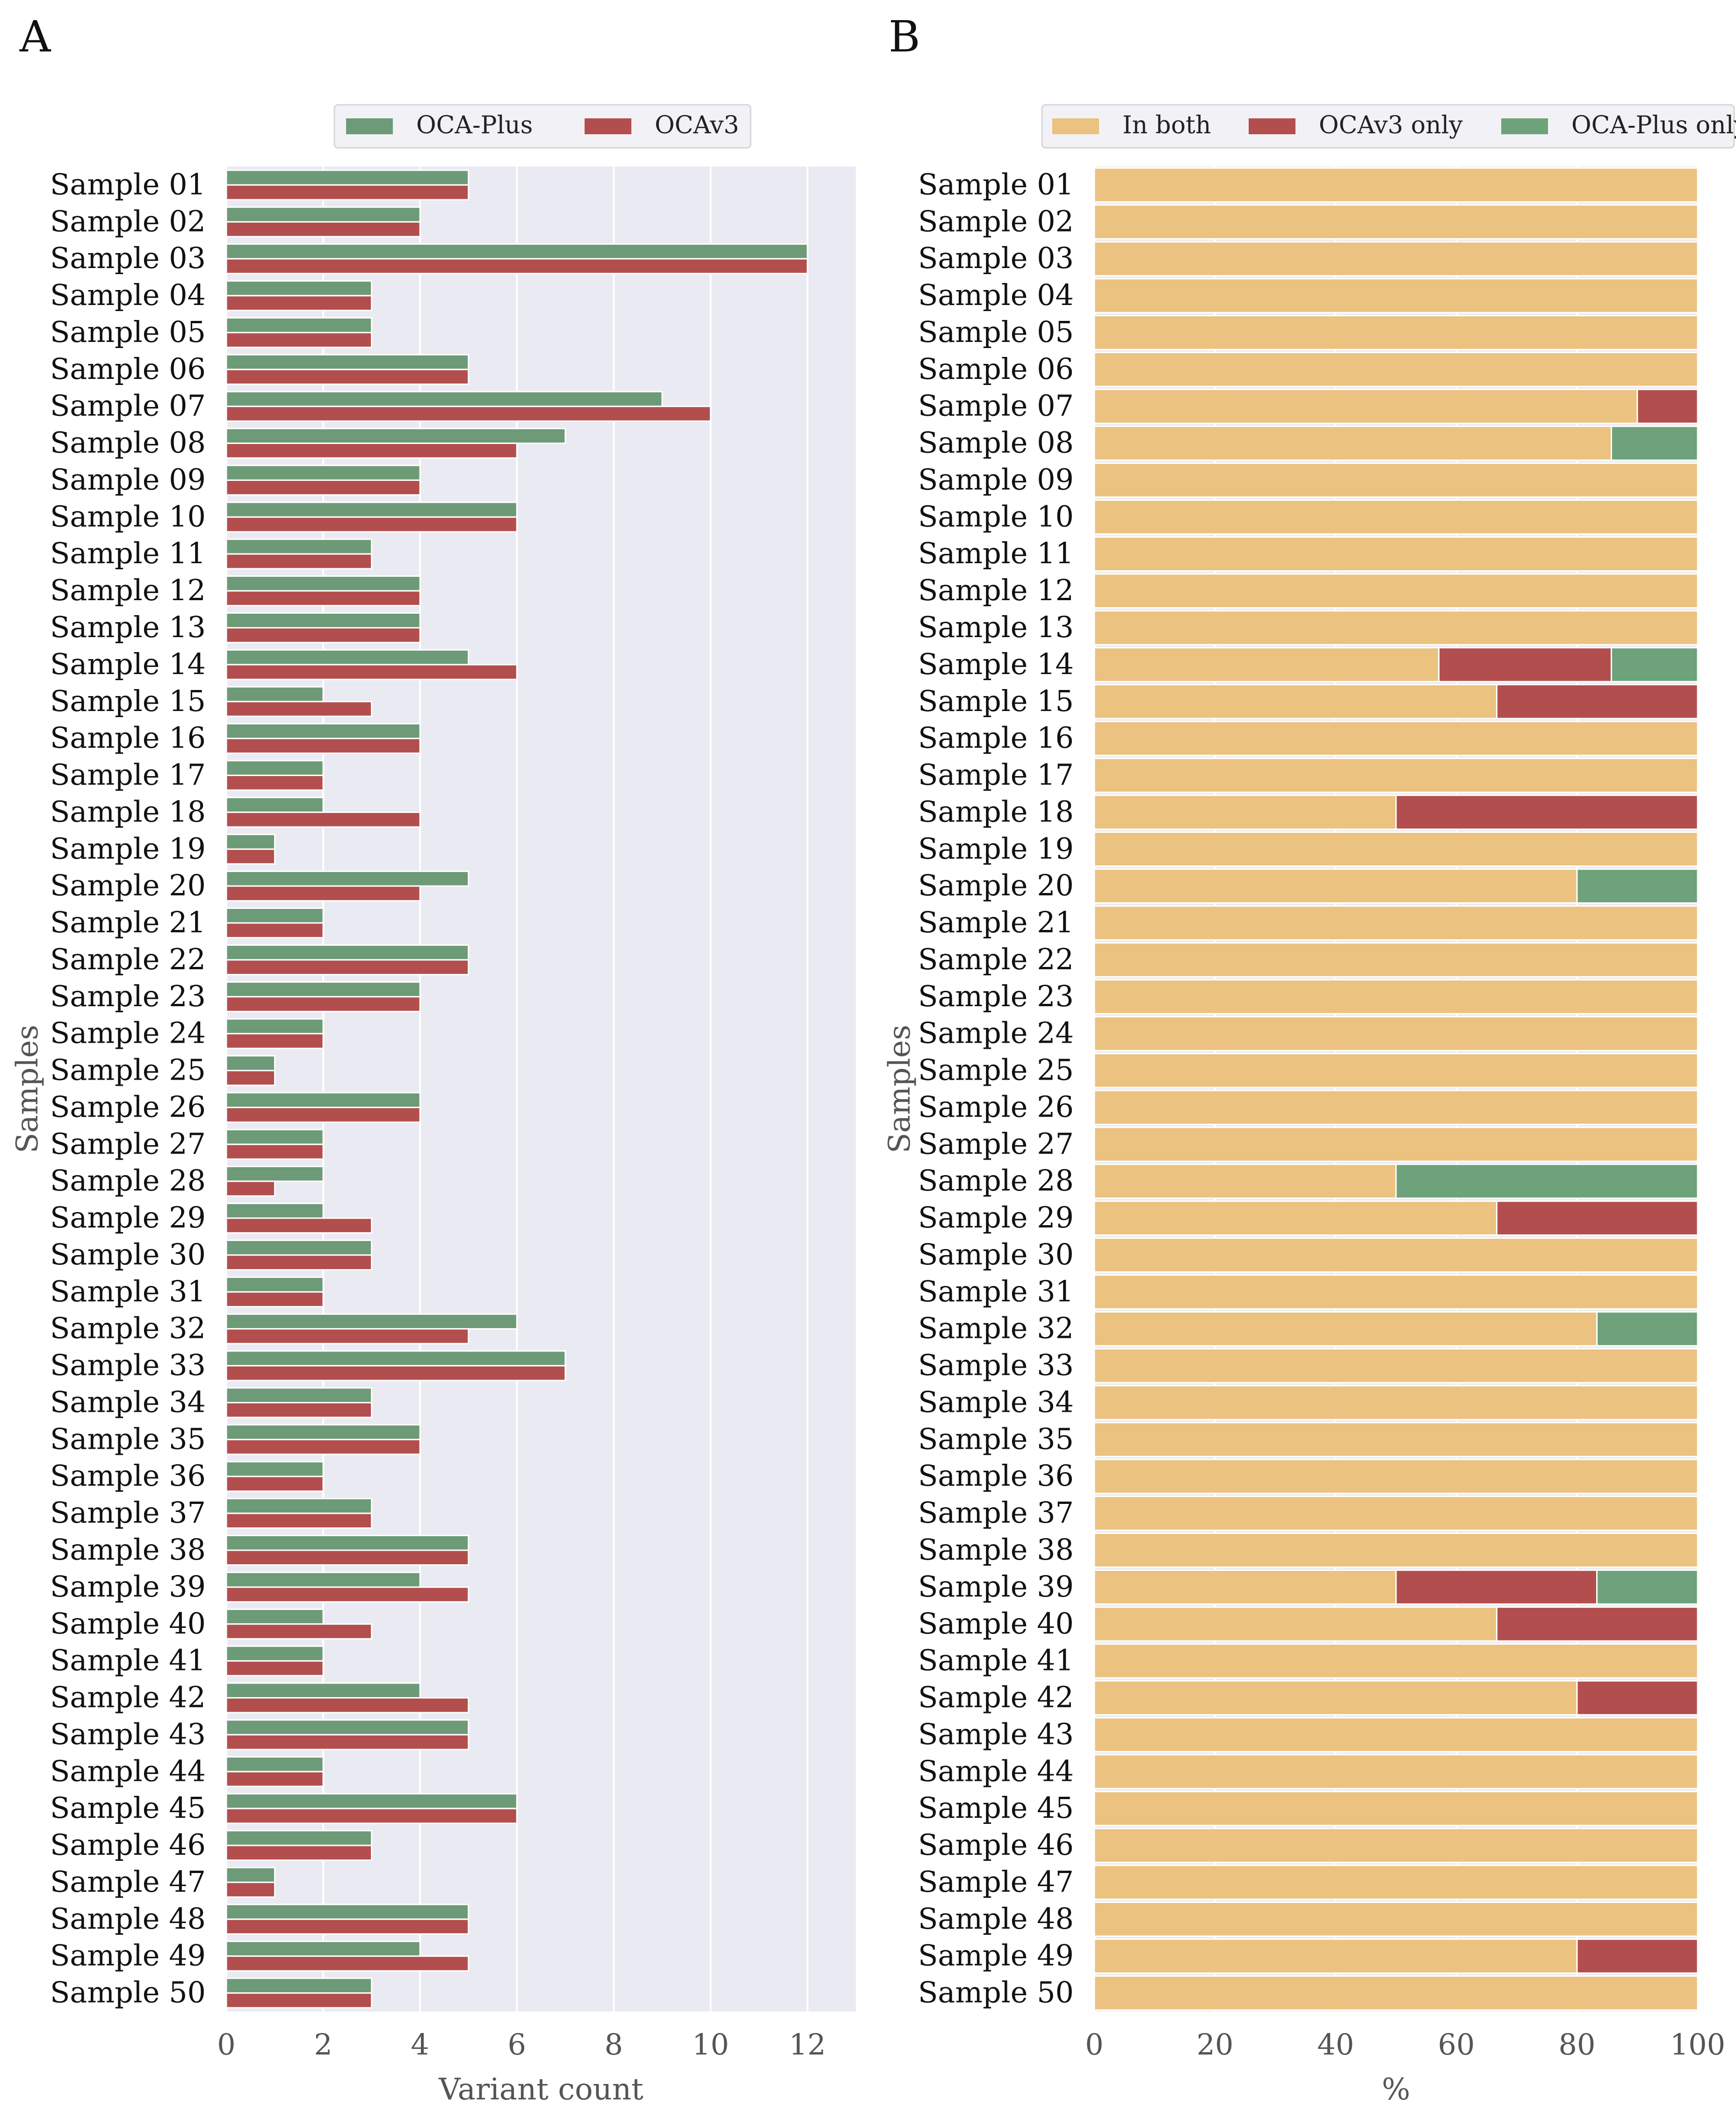 The image size is (1736, 2120). Describe the element at coordinates (1396, 2089) in the screenshot. I see `panel-b-x-axis-title: %` at that location.